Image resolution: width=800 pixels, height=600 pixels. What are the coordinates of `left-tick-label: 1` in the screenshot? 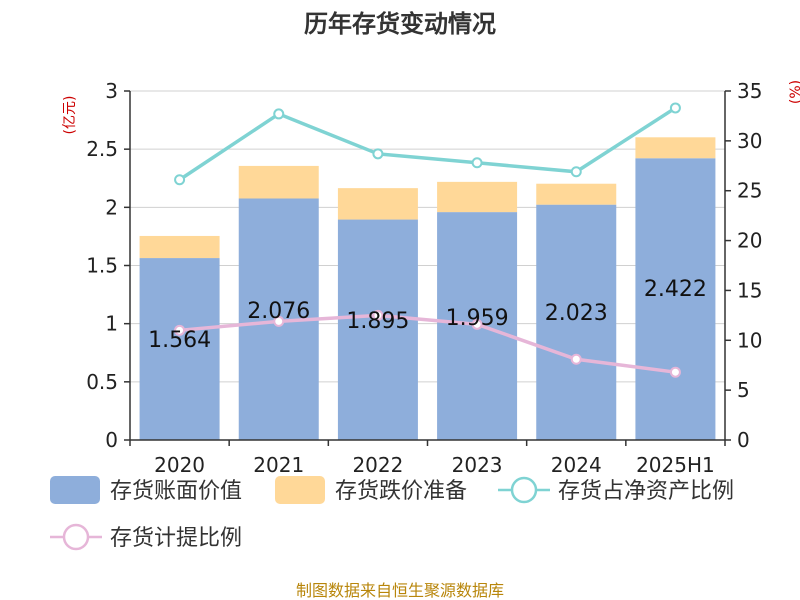 It's located at (111, 324).